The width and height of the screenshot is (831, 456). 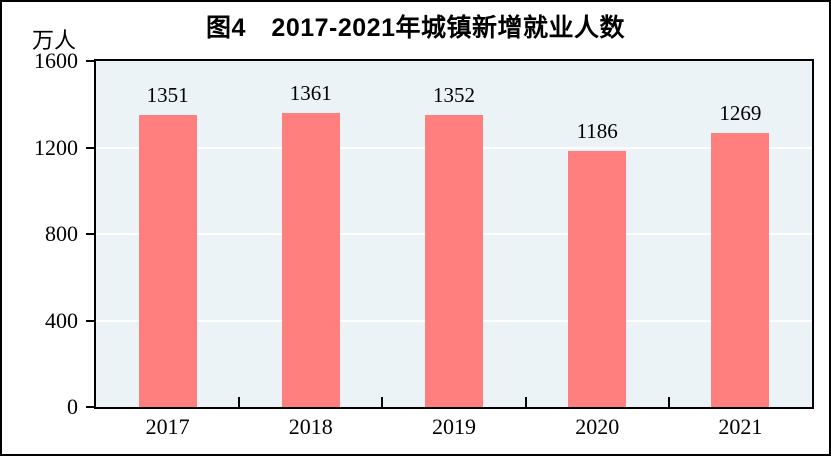 What do you see at coordinates (310, 92) in the screenshot?
I see `bar-value-label-2018: 1361` at bounding box center [310, 92].